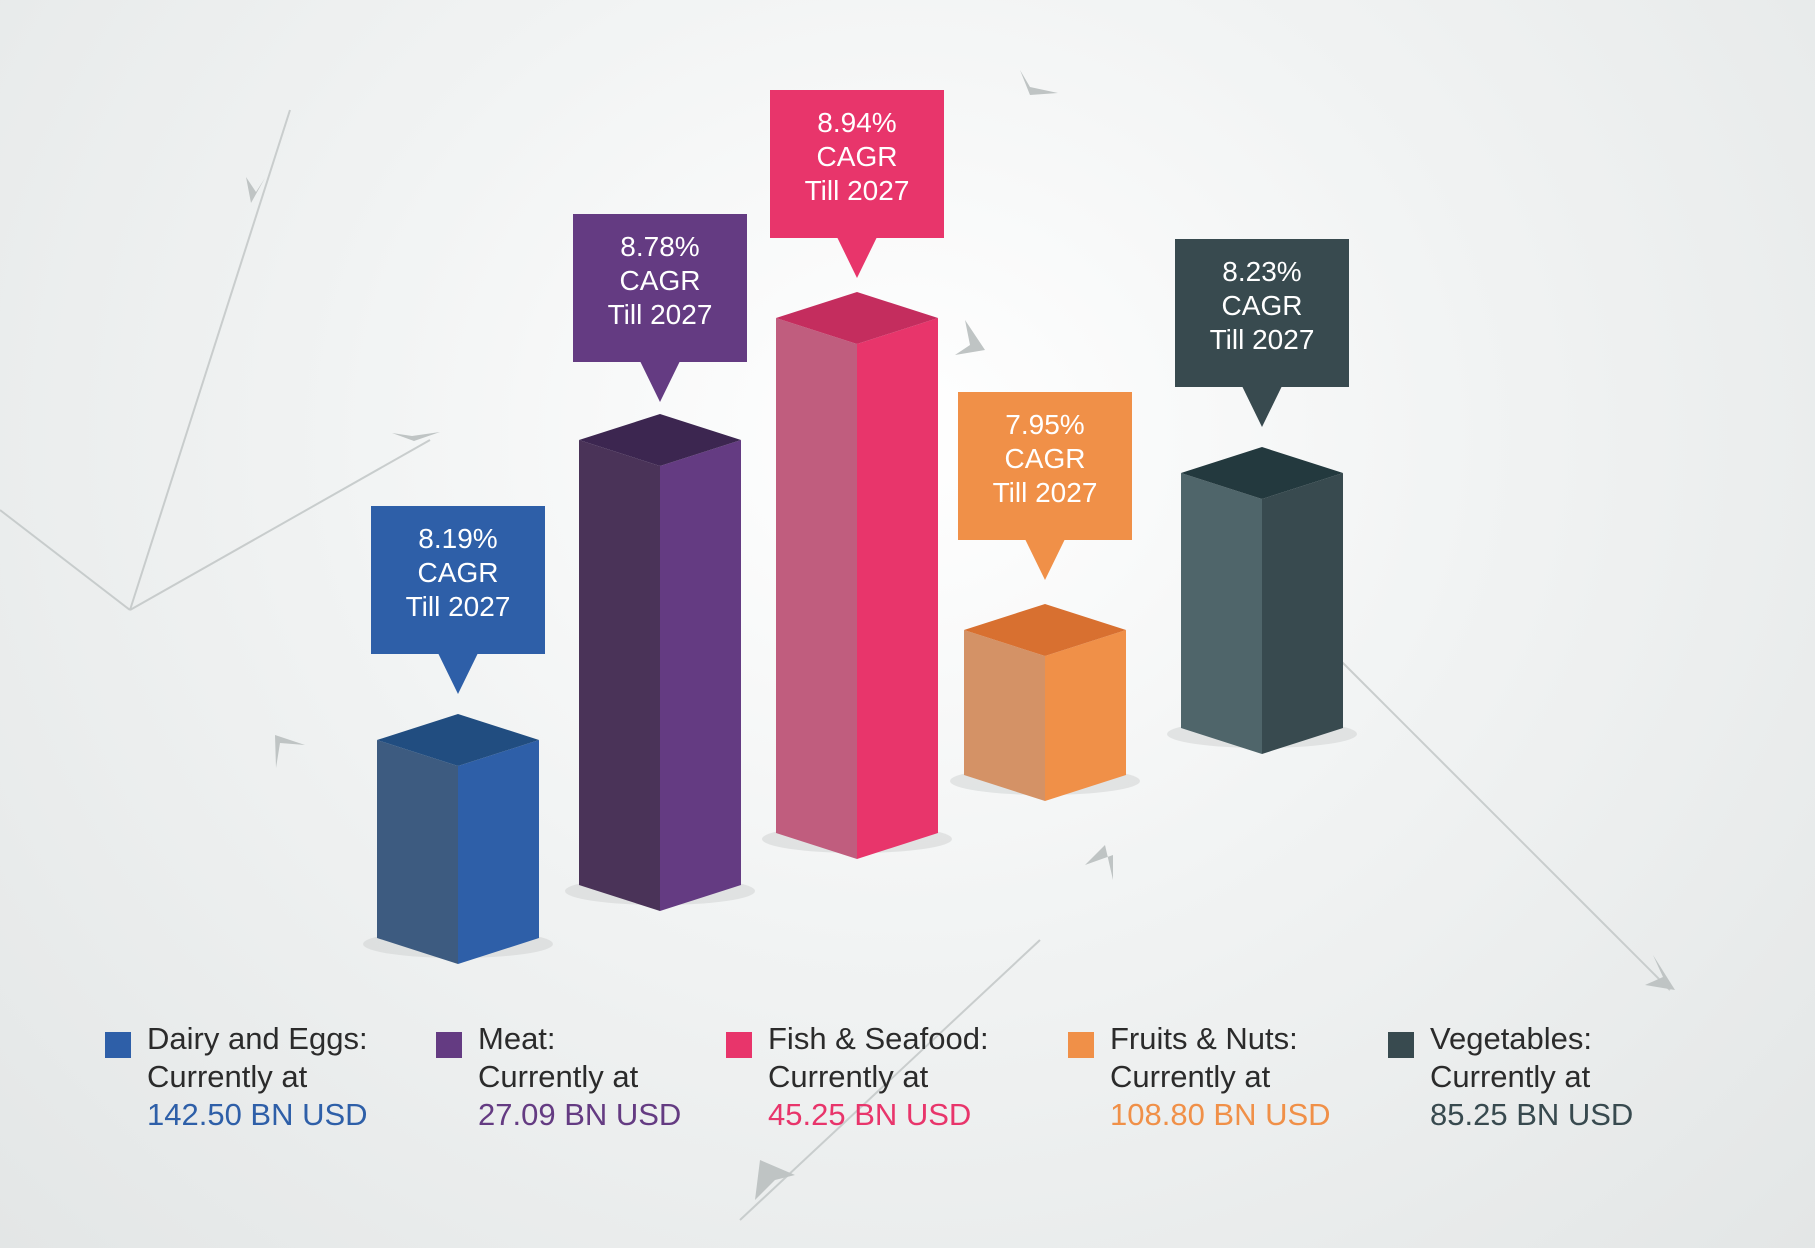 This screenshot has height=1248, width=1815. I want to click on legend-value-meat: 27.09 BN USD, so click(580, 1114).